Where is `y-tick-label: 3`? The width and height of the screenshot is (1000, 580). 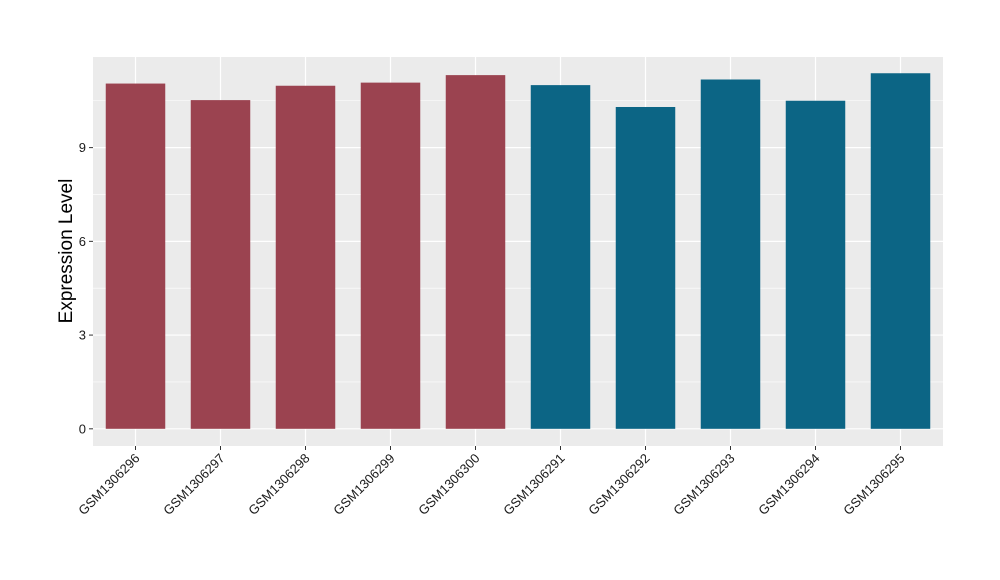
y-tick-label: 3 is located at coordinates (82, 335).